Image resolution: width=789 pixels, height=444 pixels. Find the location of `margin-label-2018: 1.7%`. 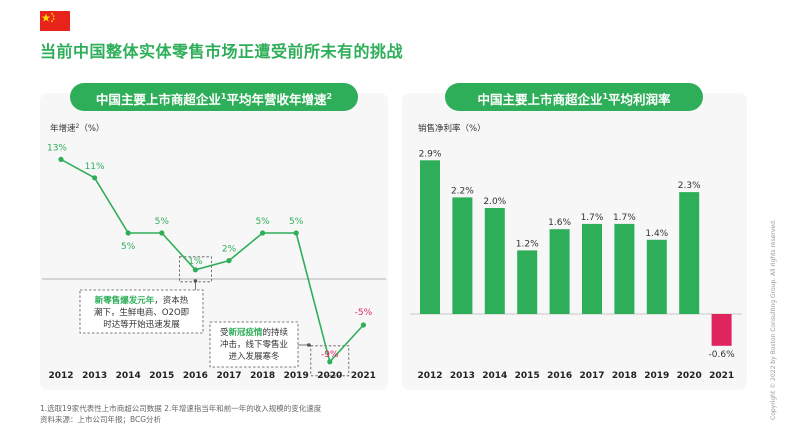

margin-label-2018: 1.7% is located at coordinates (624, 218).